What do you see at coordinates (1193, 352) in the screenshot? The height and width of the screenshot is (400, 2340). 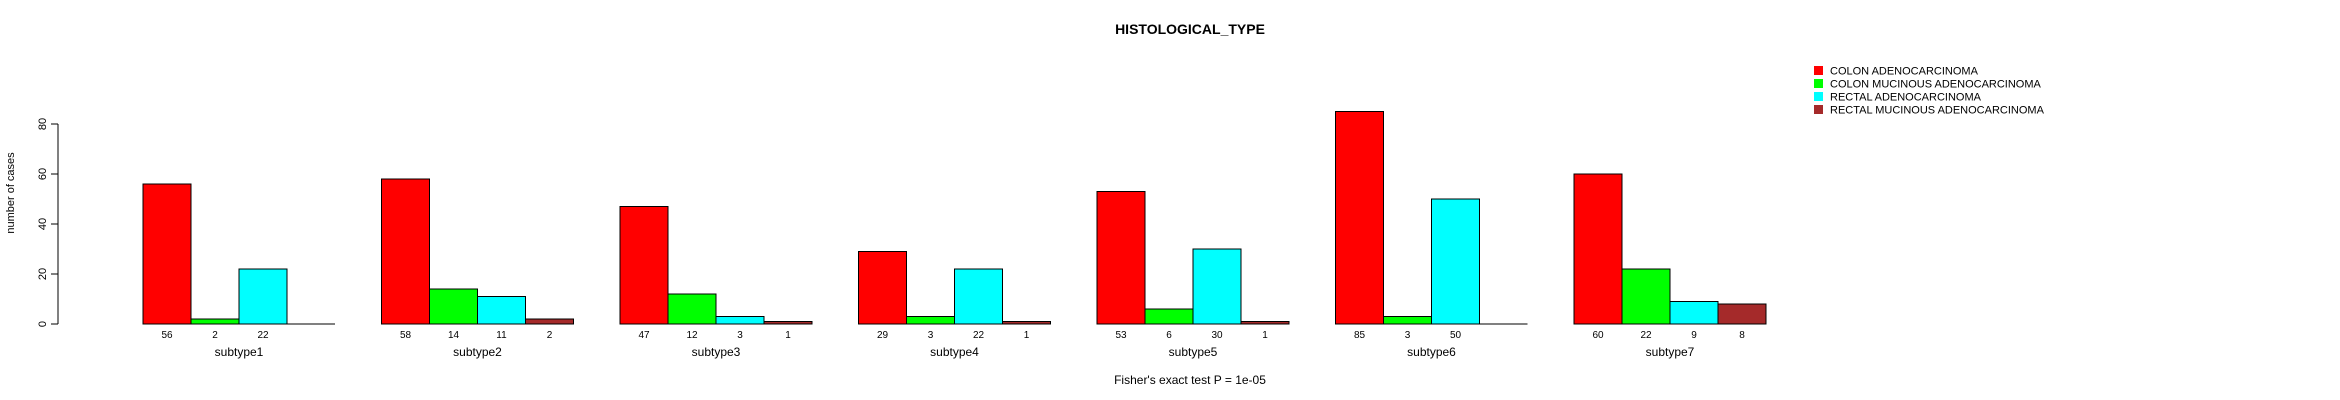 I see `category-label: subtype5` at bounding box center [1193, 352].